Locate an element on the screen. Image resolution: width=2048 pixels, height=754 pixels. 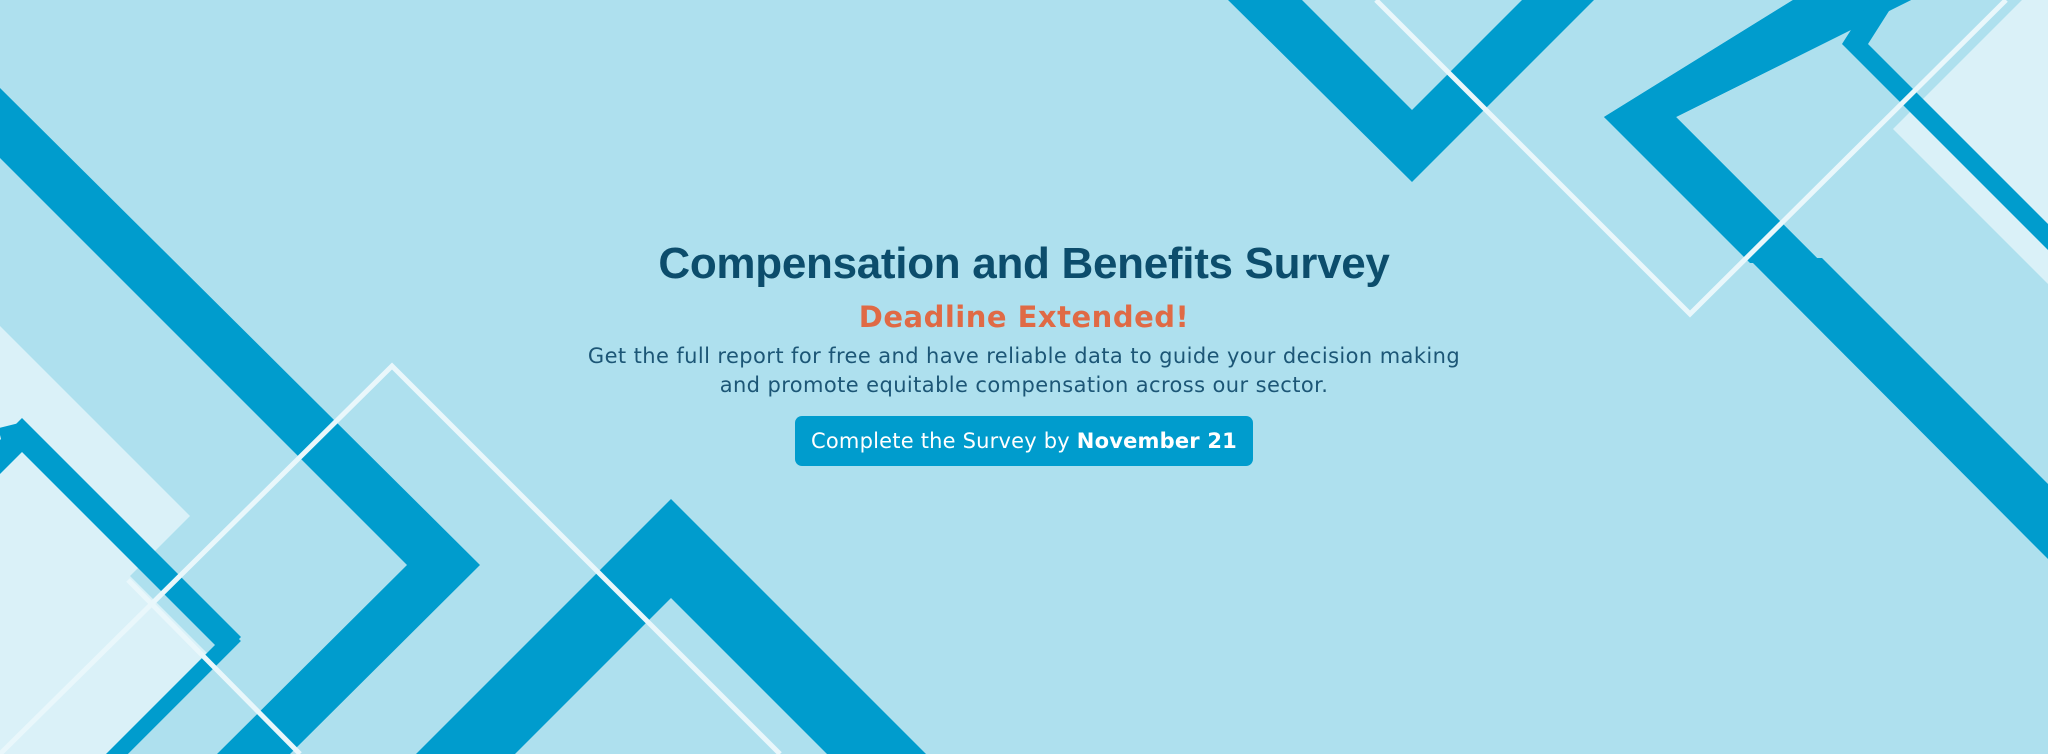
pale-diamond-right is located at coordinates (1970, 142).